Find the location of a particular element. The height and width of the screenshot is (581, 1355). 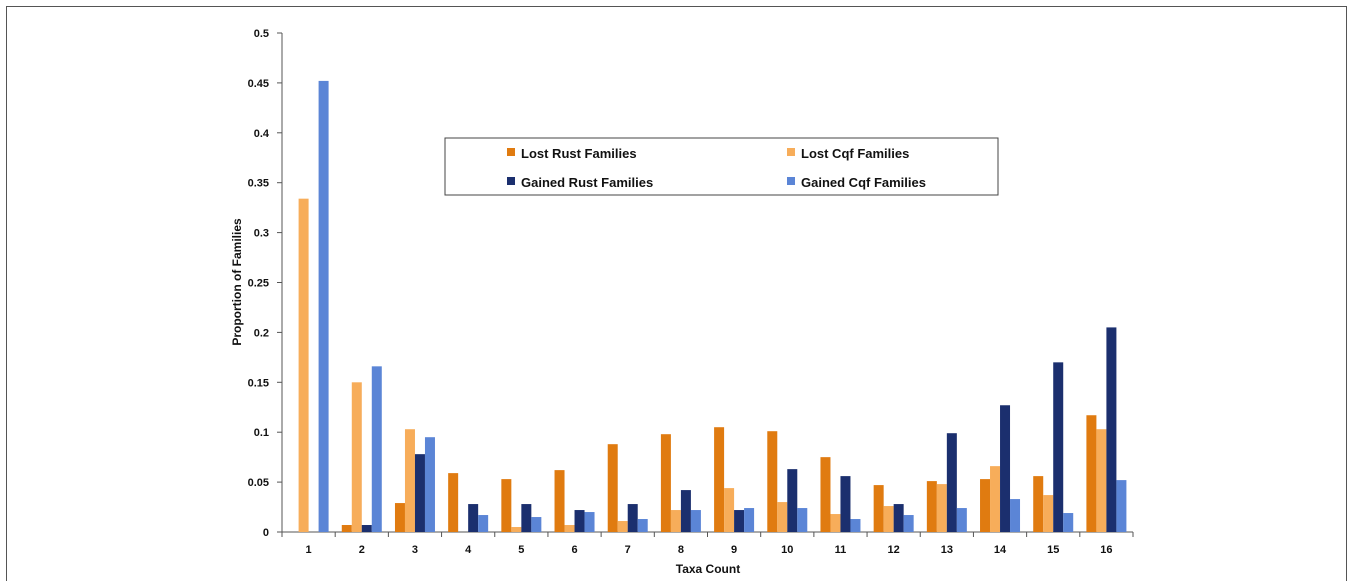

y-tick-label: 0.25 is located at coordinates (258, 284).